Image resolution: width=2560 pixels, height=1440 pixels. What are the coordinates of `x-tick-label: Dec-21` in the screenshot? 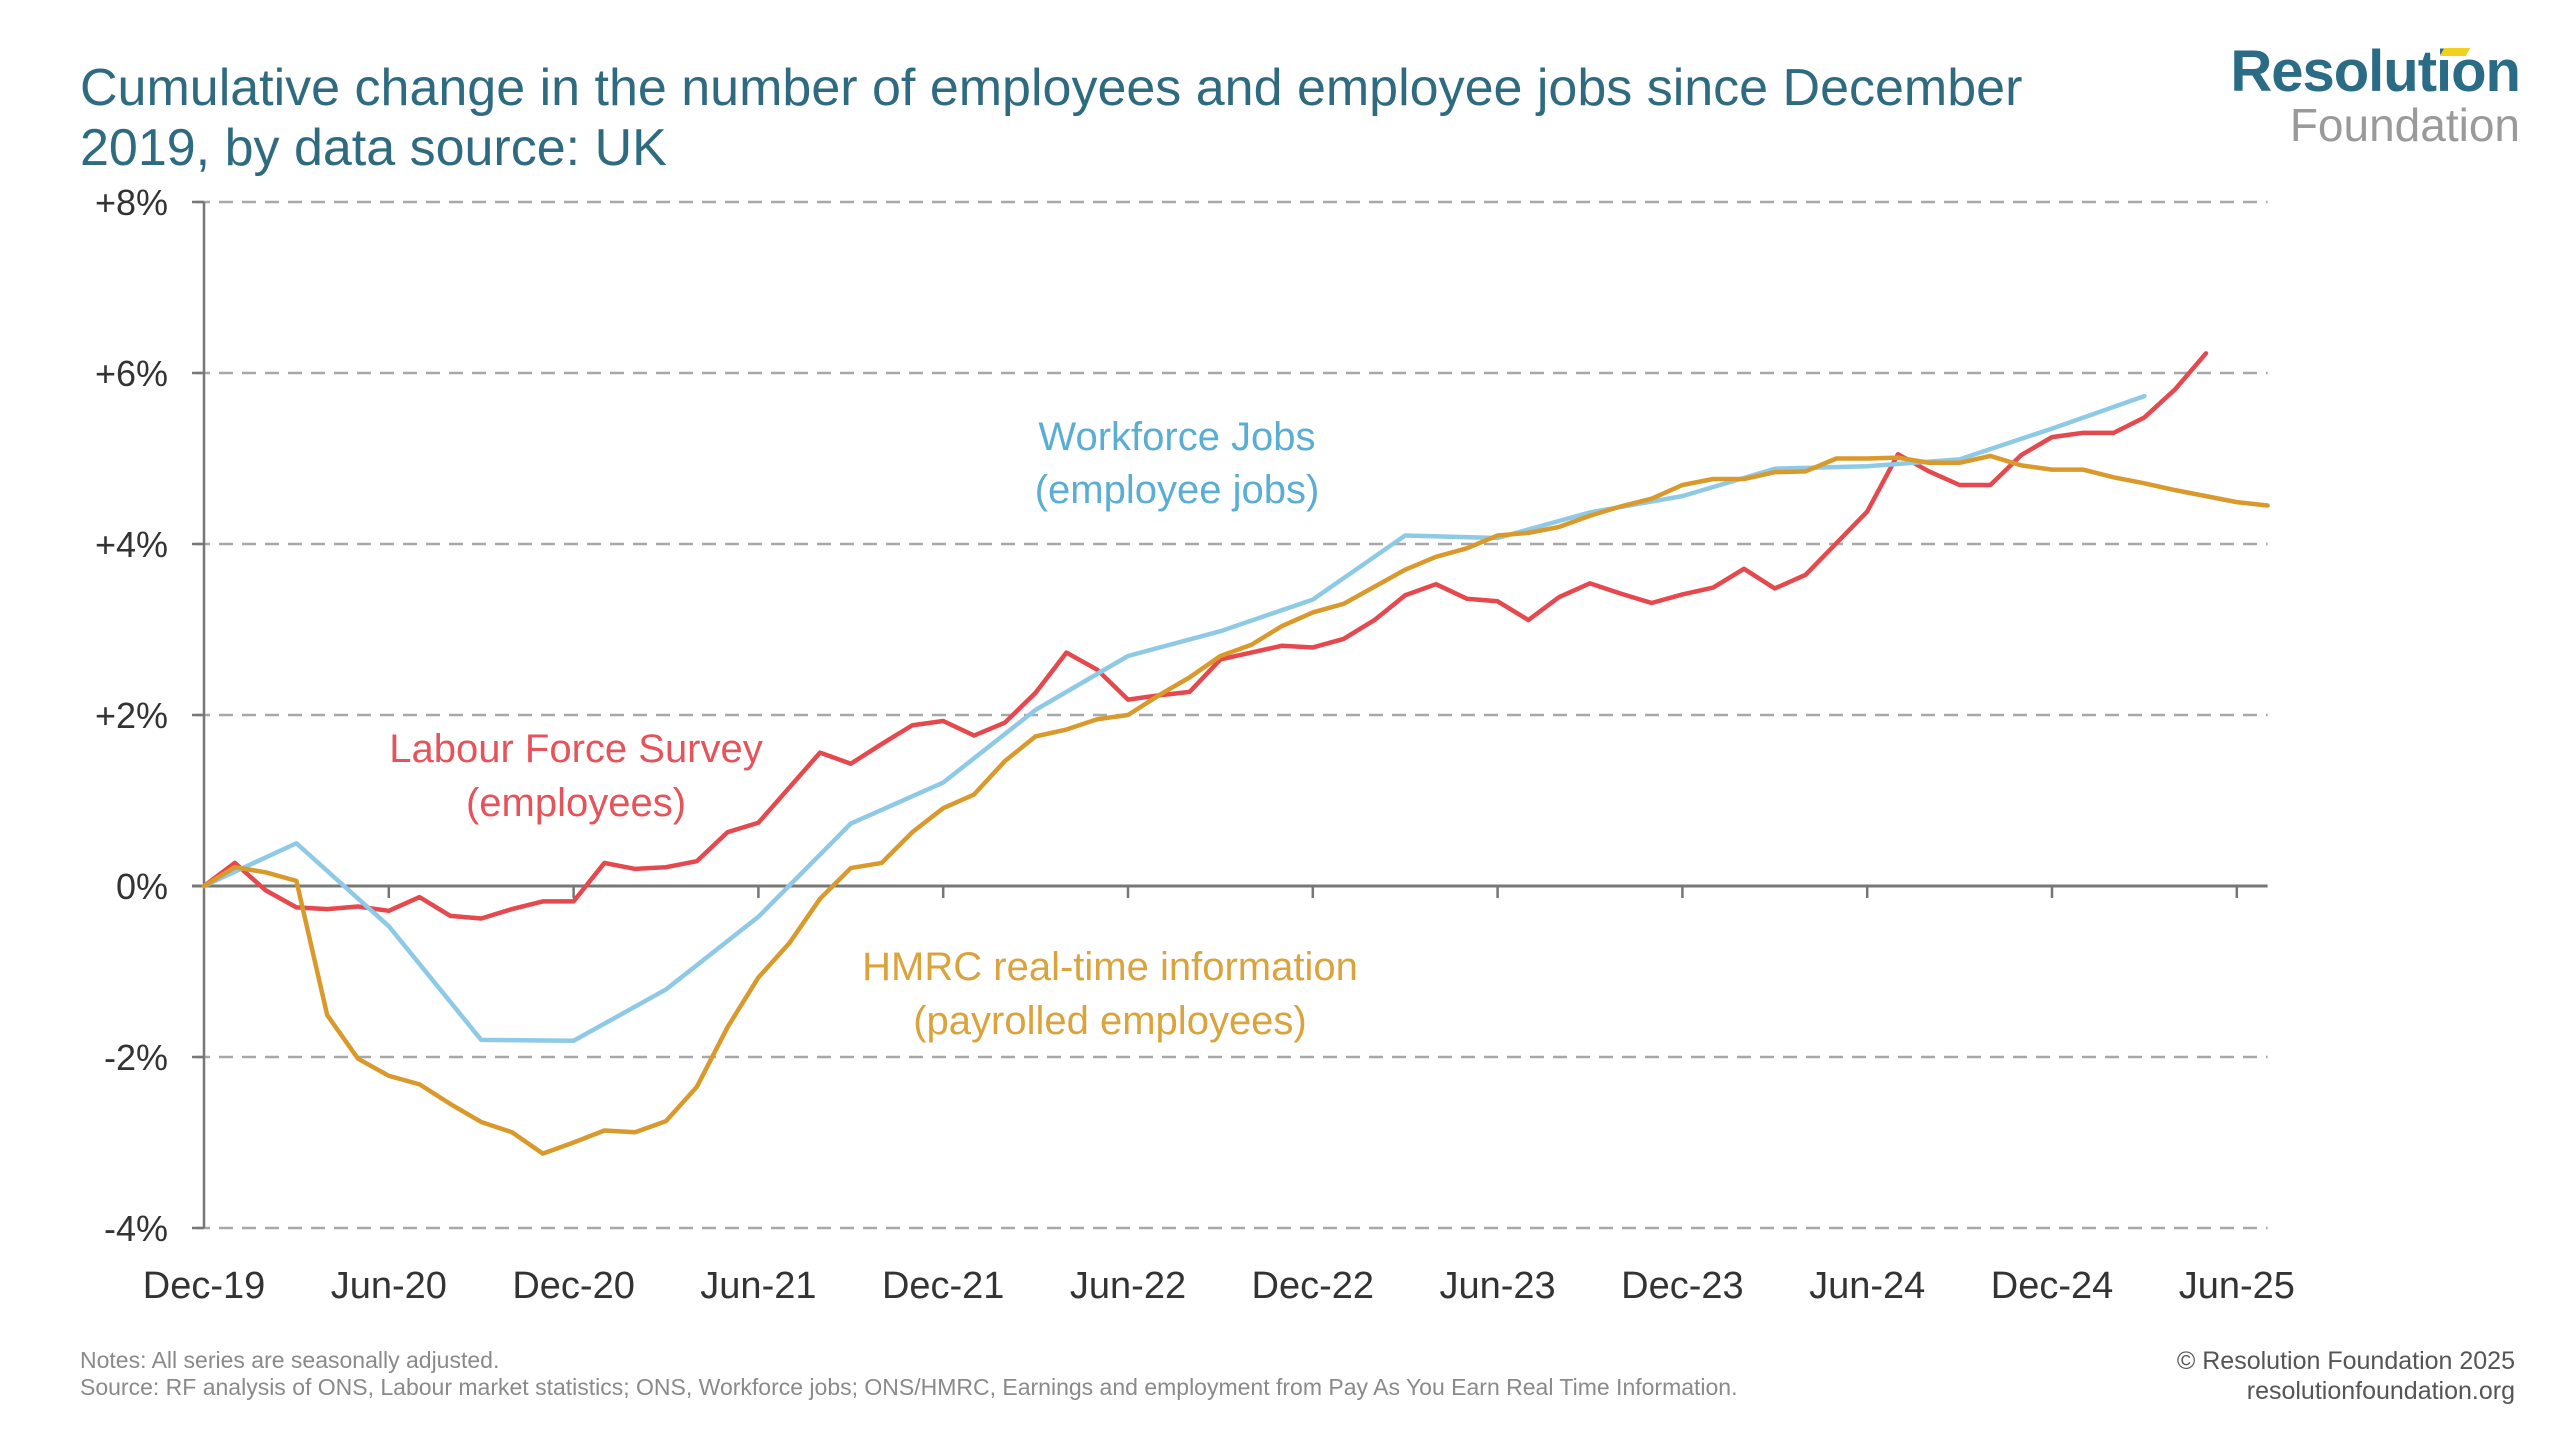 It's located at (943, 1286).